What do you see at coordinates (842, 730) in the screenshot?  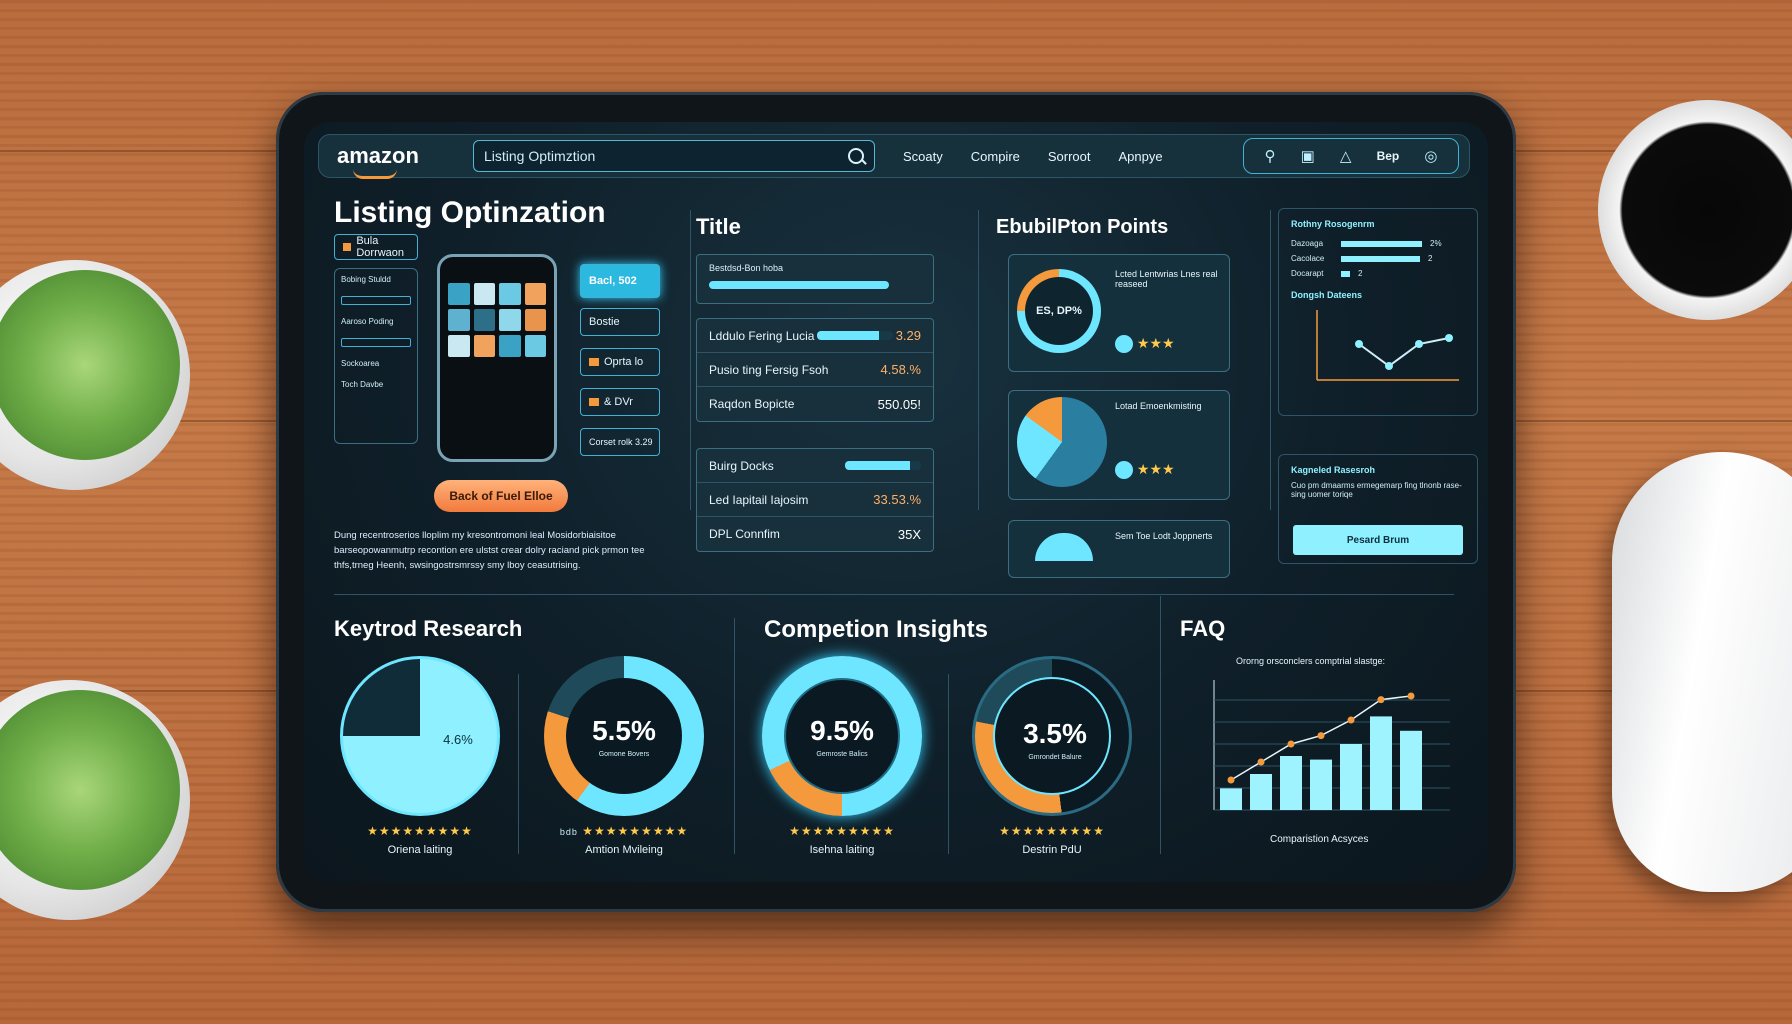 I see `donut-value: 9.5%` at bounding box center [842, 730].